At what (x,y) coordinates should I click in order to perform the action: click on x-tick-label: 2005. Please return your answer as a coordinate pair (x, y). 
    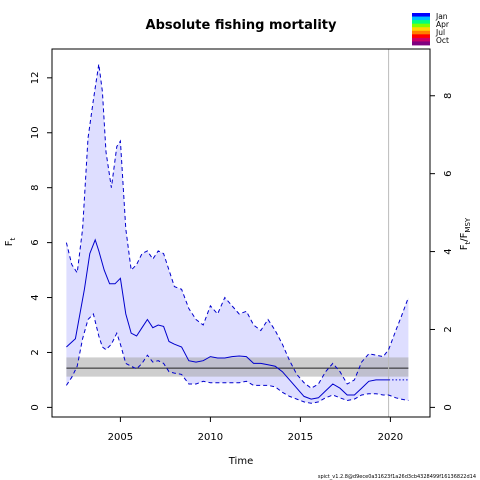
    Looking at the image, I should click on (120, 437).